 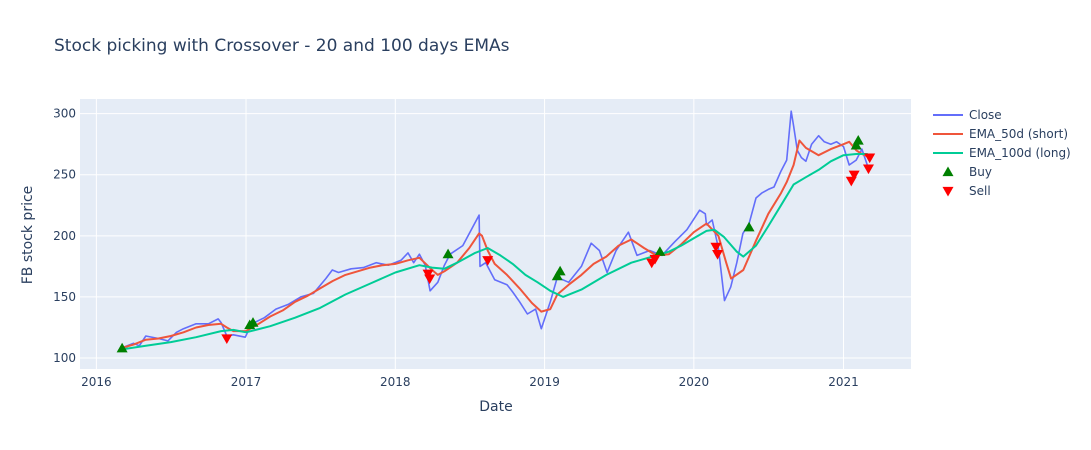 I want to click on legend-label: Sell, so click(x=980, y=191).